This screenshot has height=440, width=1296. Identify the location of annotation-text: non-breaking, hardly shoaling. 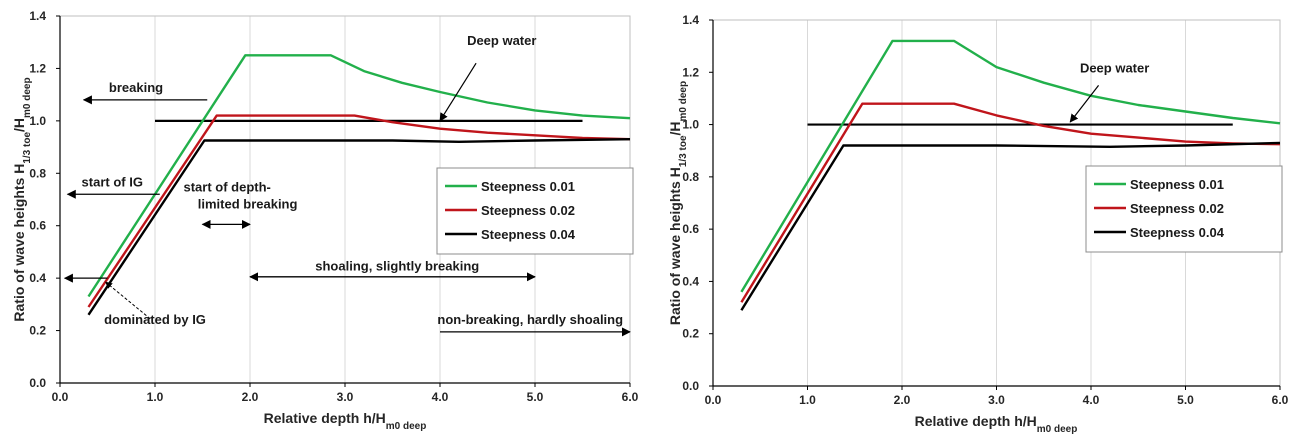
(530, 319).